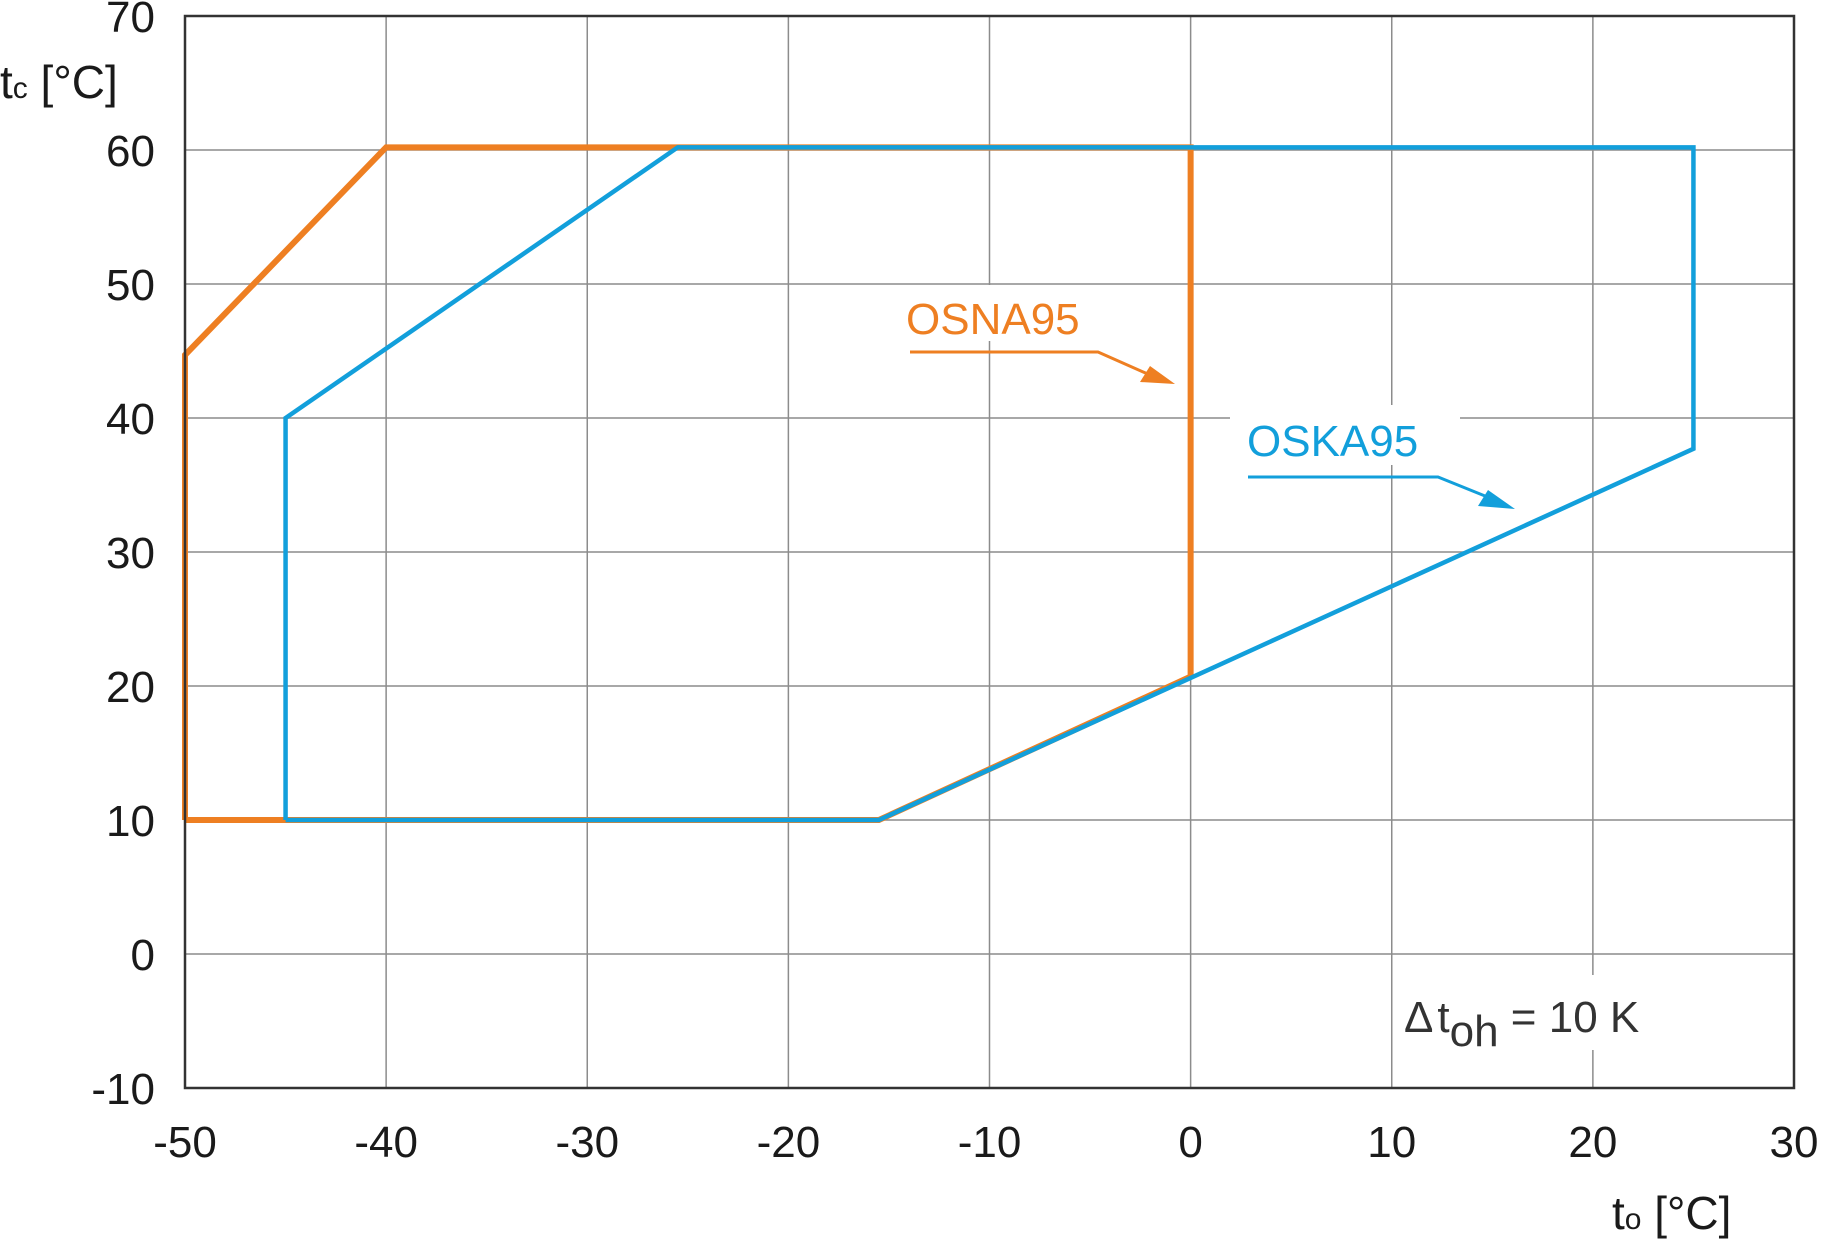 The height and width of the screenshot is (1239, 1825). What do you see at coordinates (123, 1089) in the screenshot?
I see `y-tick-label: -10` at bounding box center [123, 1089].